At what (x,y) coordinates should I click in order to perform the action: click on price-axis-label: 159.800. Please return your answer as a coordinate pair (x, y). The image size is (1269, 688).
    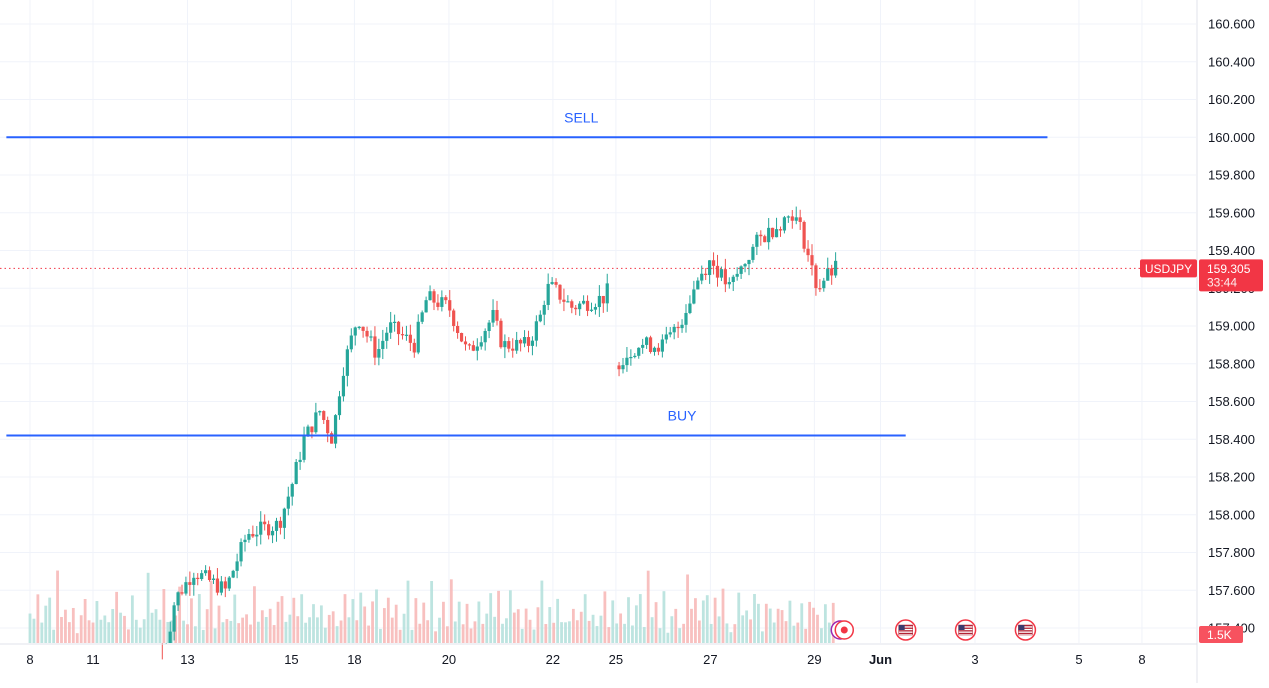
    Looking at the image, I should click on (1231, 175).